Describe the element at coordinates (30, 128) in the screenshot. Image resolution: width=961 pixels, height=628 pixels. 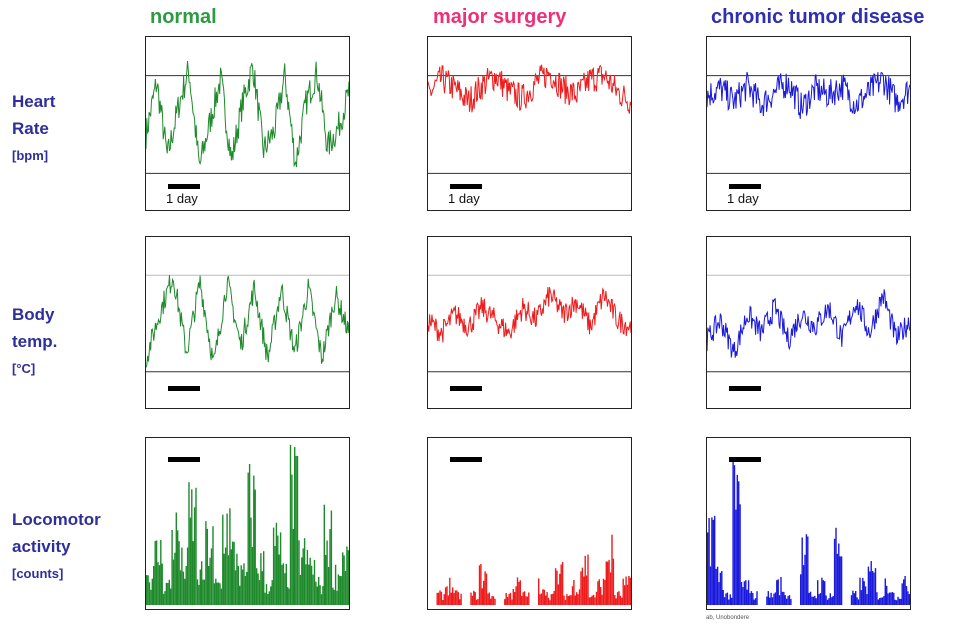
I see `row-label-line: Rate` at that location.